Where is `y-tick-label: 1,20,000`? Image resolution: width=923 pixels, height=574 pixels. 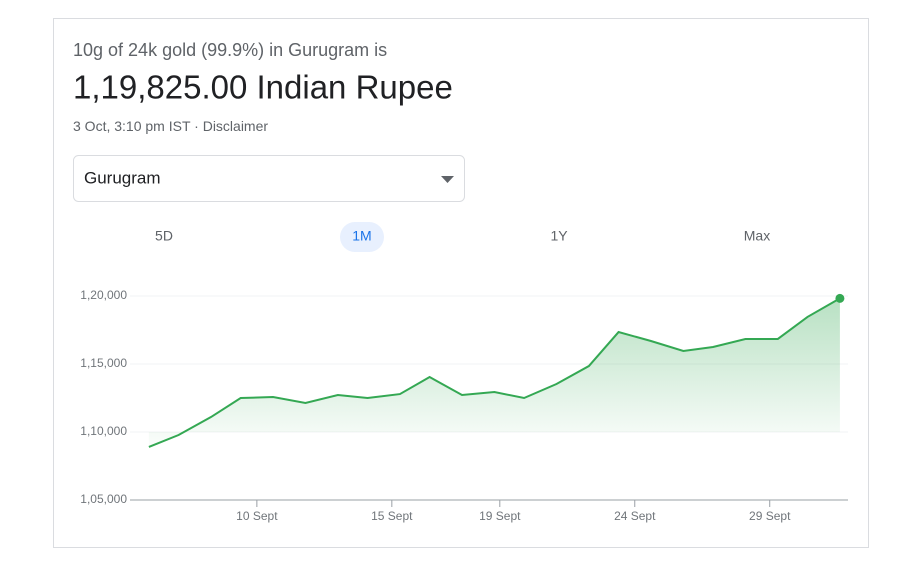
y-tick-label: 1,20,000 is located at coordinates (103, 295).